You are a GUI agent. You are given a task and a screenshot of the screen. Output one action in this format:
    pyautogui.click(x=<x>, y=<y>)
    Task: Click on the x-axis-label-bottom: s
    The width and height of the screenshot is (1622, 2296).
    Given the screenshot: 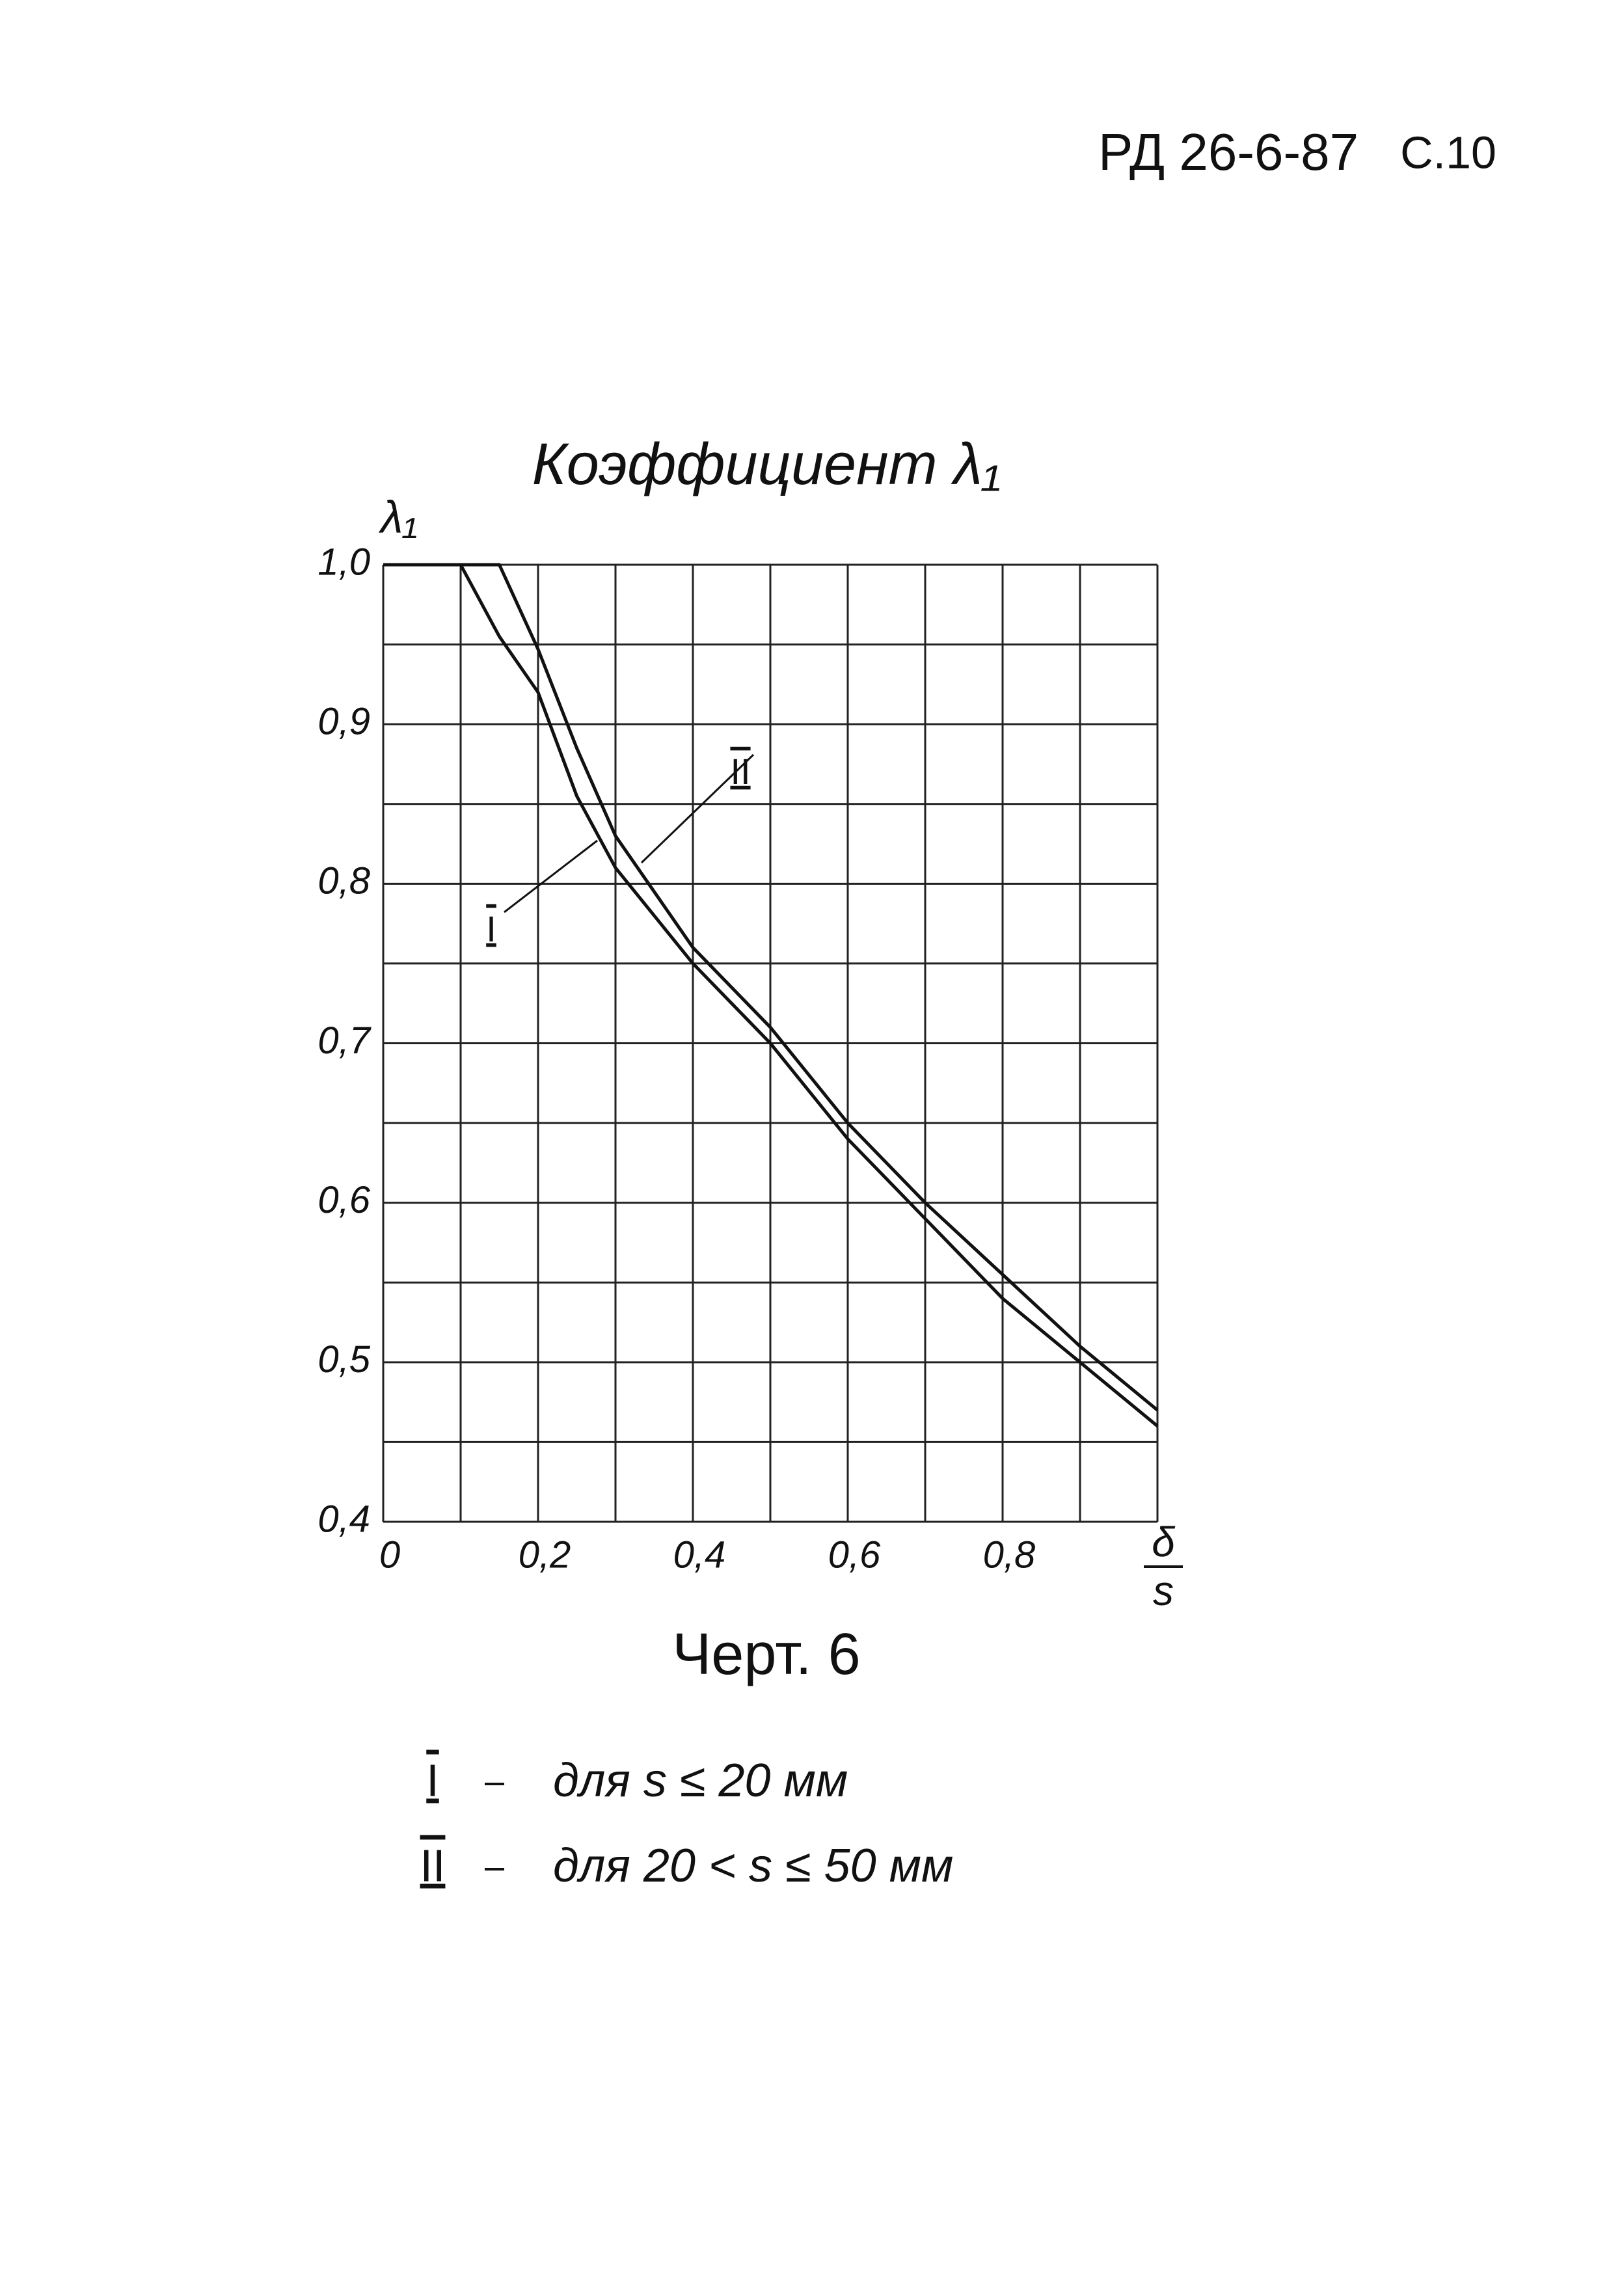 What is the action you would take?
    pyautogui.click(x=1163, y=1590)
    